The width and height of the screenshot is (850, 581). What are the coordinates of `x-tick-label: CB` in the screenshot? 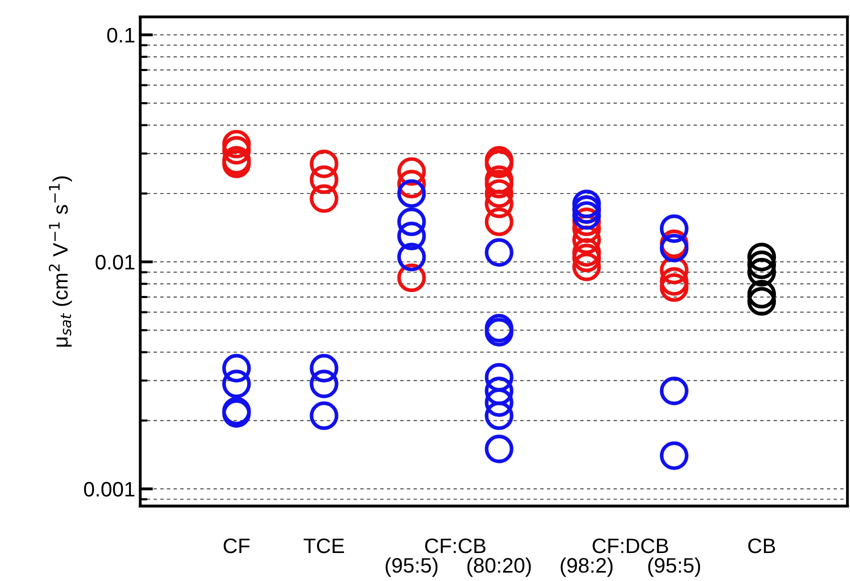 It's located at (762, 546).